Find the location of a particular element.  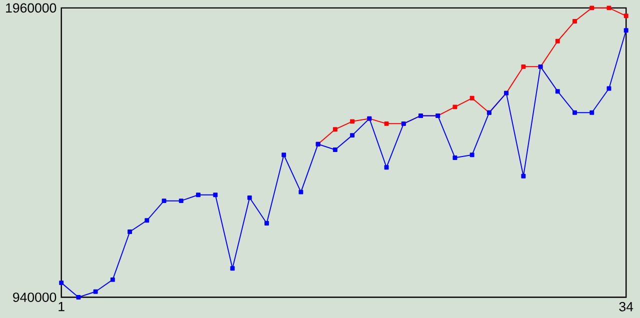

y-tick-label: 940000 is located at coordinates (34, 297).